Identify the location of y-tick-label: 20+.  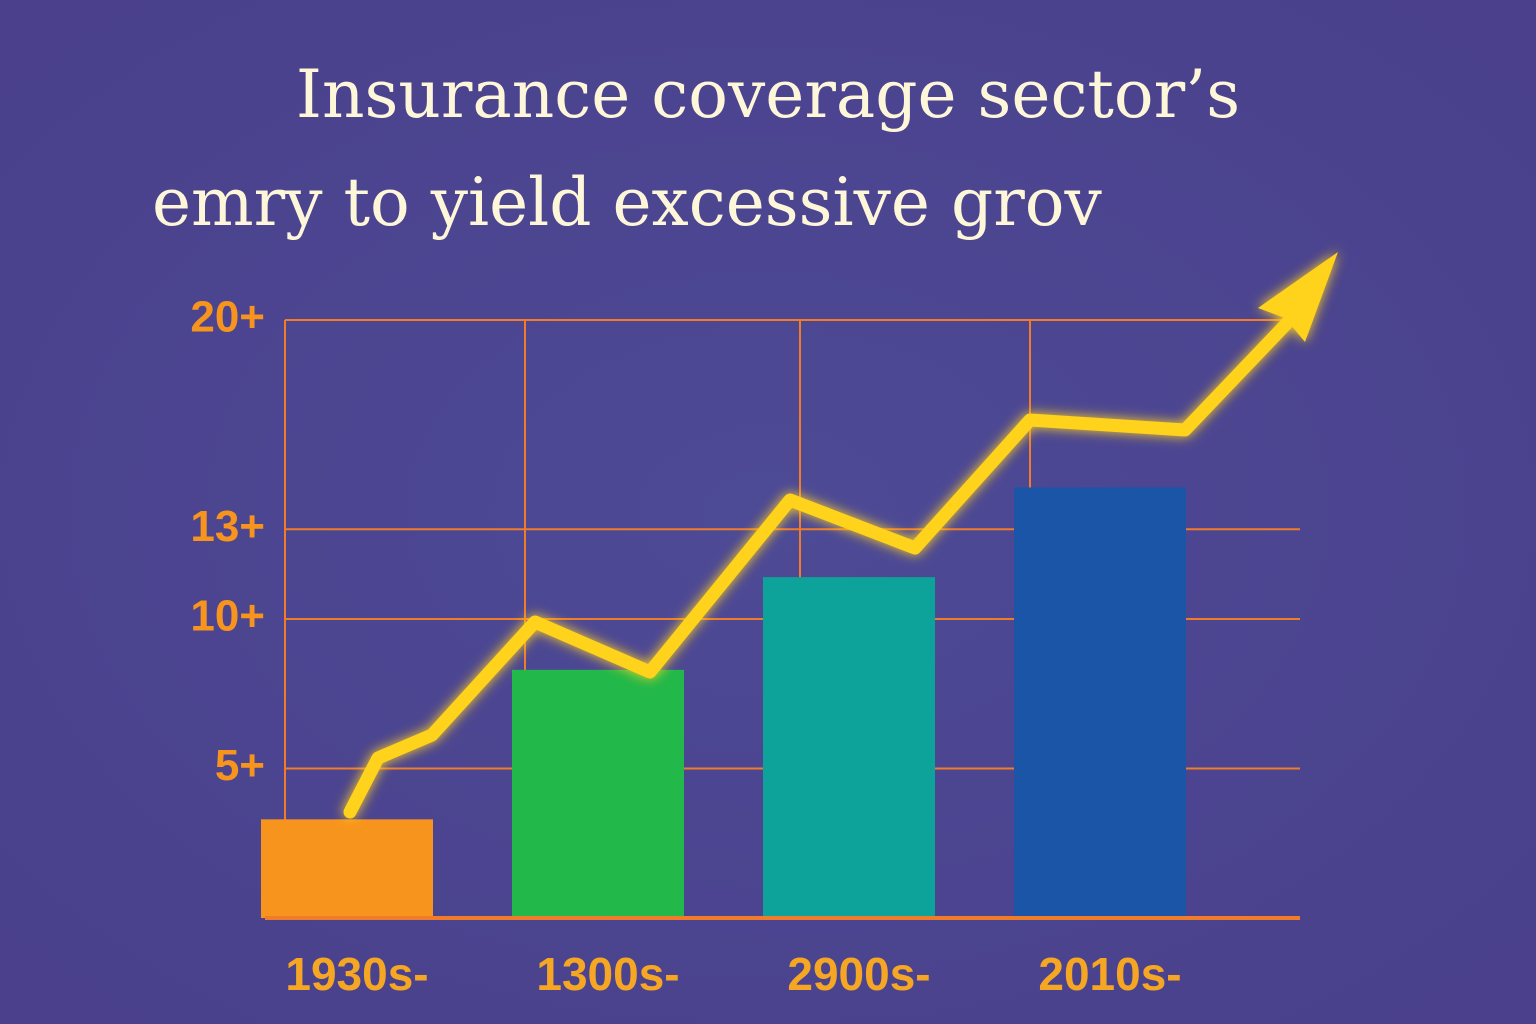
(227, 317).